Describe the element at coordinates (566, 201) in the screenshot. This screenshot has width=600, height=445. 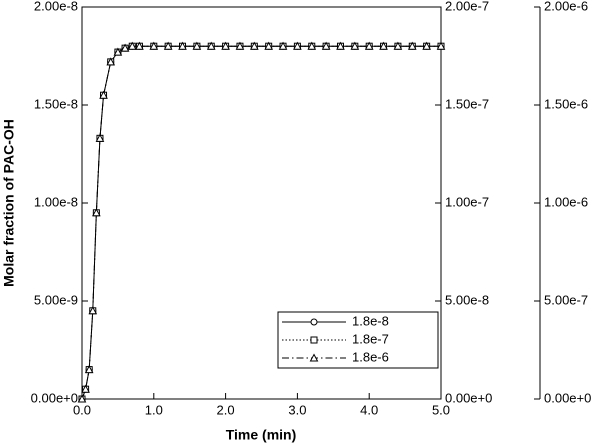
I see `y3-tick-label: 1.00e-6` at that location.